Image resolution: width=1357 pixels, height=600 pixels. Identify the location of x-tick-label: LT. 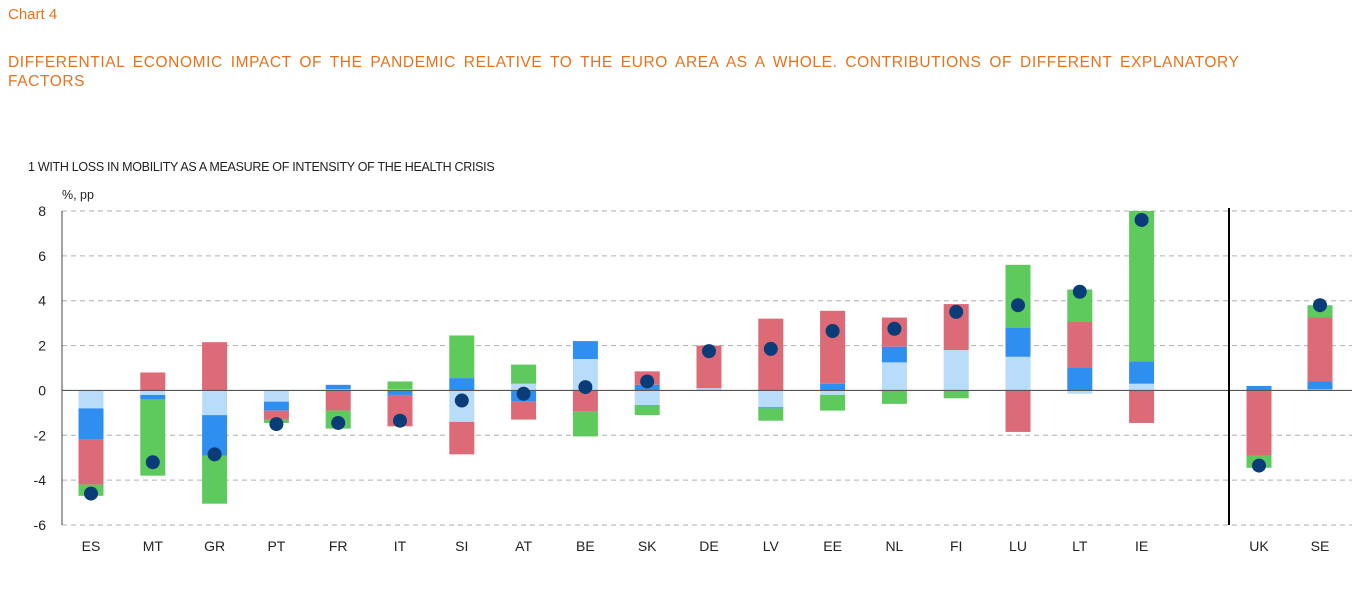
(1080, 546).